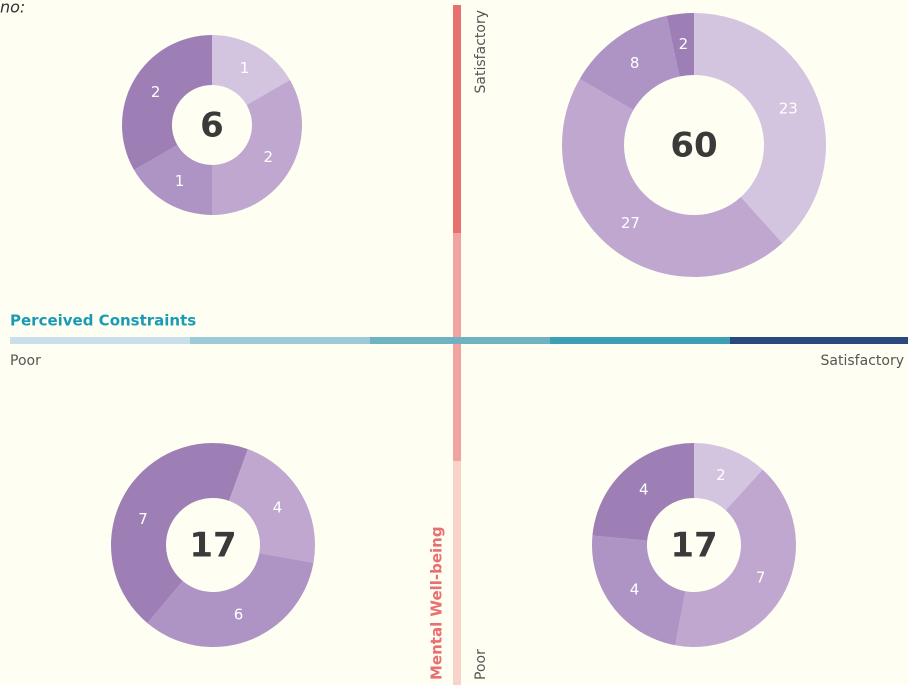 The height and width of the screenshot is (685, 908). I want to click on y-axis: Satisfactory Poor Mental Well-being, so click(458, 345).